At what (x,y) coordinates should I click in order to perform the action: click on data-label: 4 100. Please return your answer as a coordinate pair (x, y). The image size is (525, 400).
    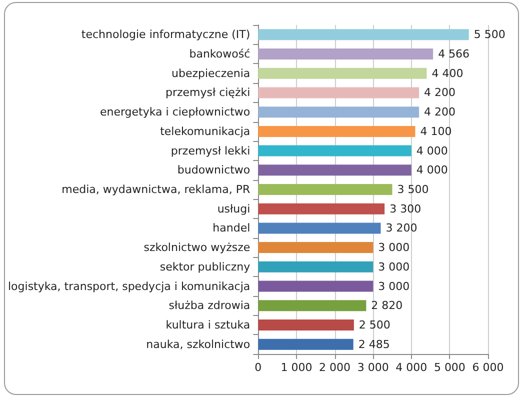
    Looking at the image, I should click on (436, 131).